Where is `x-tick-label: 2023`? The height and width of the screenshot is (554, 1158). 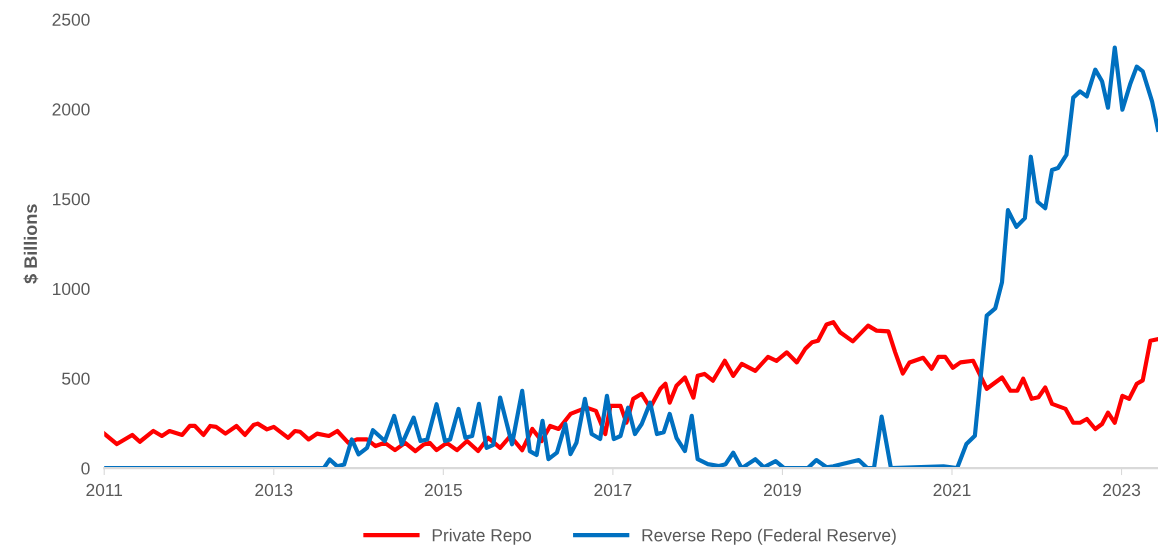
x-tick-label: 2023 is located at coordinates (1122, 490).